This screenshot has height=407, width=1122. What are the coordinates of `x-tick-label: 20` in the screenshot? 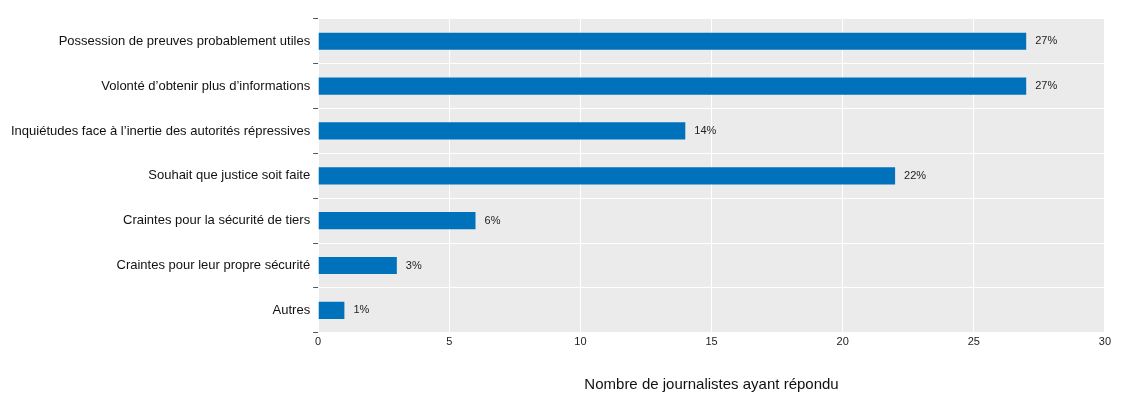 It's located at (842, 341).